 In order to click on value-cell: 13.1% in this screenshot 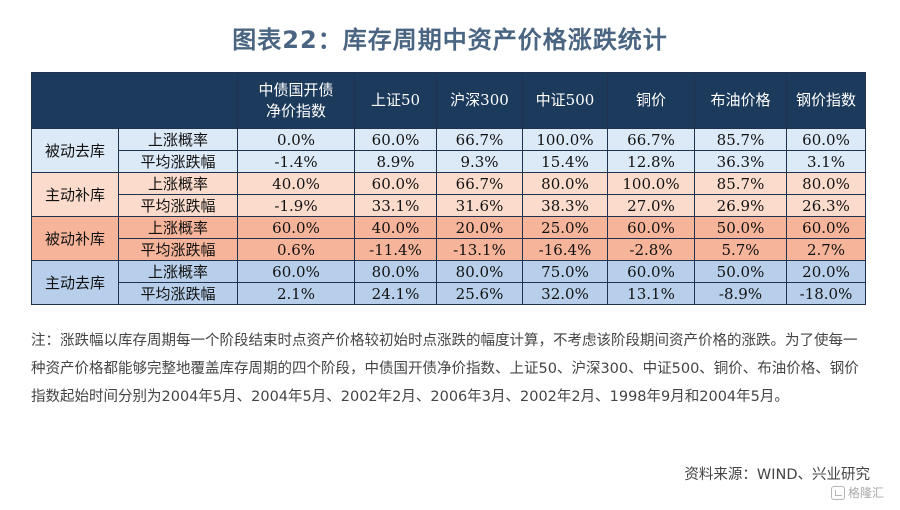, I will do `click(651, 293)`.